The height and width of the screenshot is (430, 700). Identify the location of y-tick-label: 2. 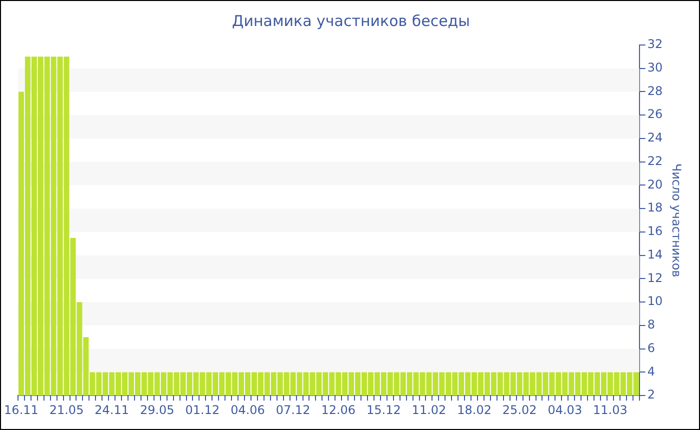
(651, 395).